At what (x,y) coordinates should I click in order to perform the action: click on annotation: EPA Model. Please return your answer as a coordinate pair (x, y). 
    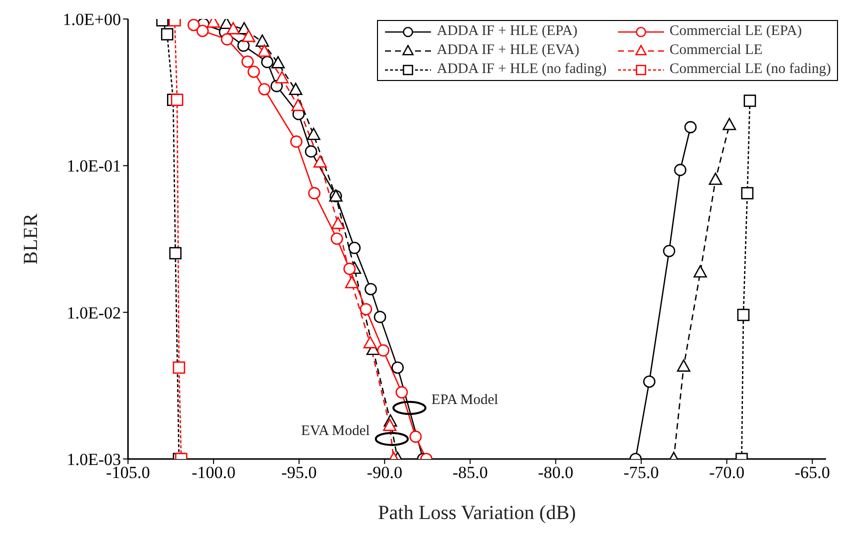
    Looking at the image, I should click on (464, 400).